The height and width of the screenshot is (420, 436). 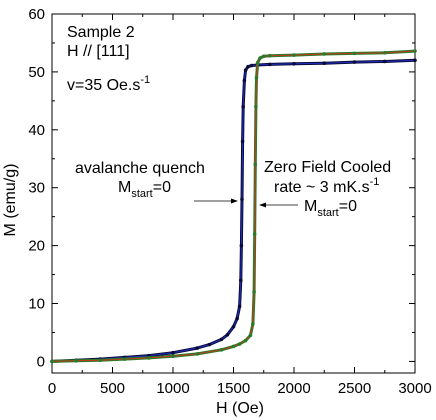 I want to click on y-tick-label: 60, so click(x=36, y=14).